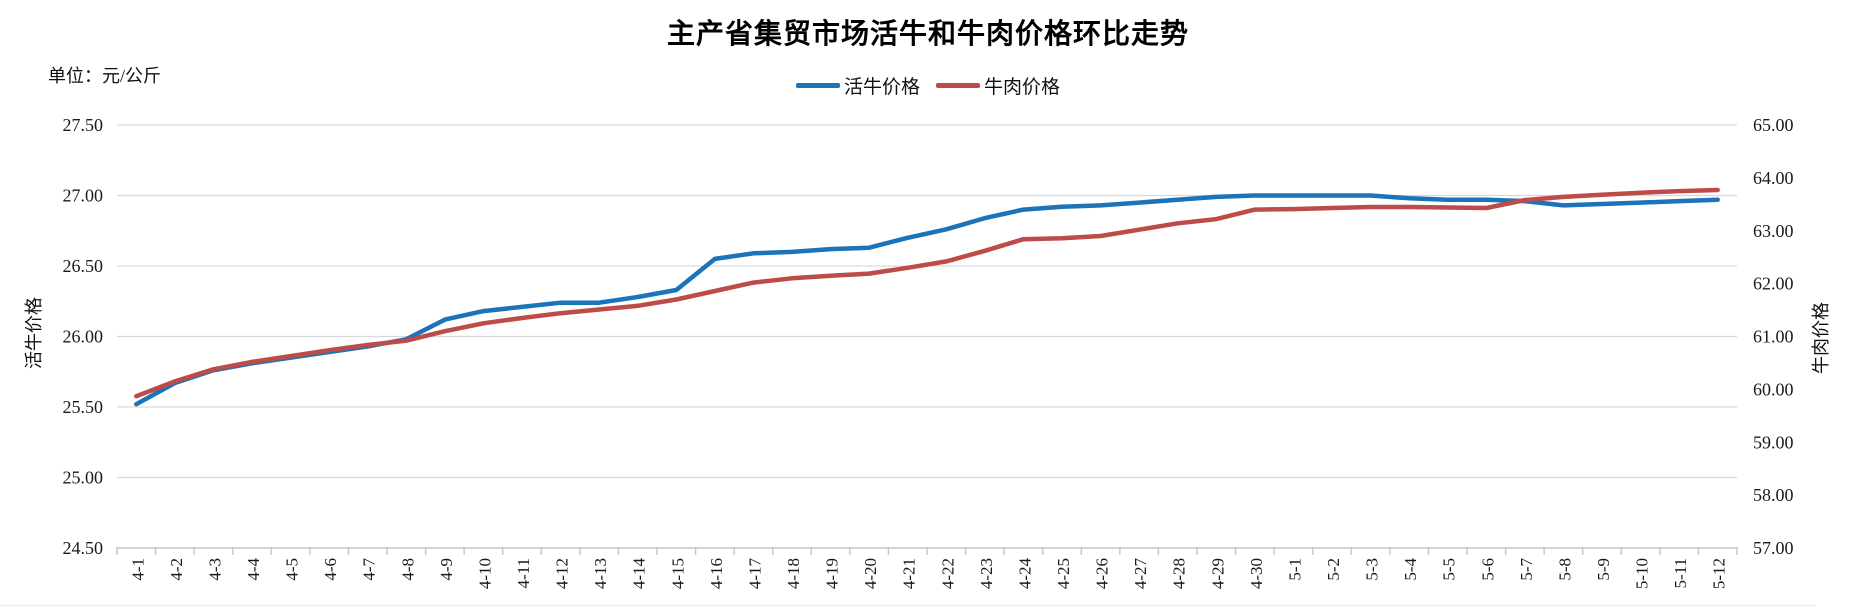 The height and width of the screenshot is (611, 1856). What do you see at coordinates (817, 85) in the screenshot?
I see `live-cattle-line-swatch` at bounding box center [817, 85].